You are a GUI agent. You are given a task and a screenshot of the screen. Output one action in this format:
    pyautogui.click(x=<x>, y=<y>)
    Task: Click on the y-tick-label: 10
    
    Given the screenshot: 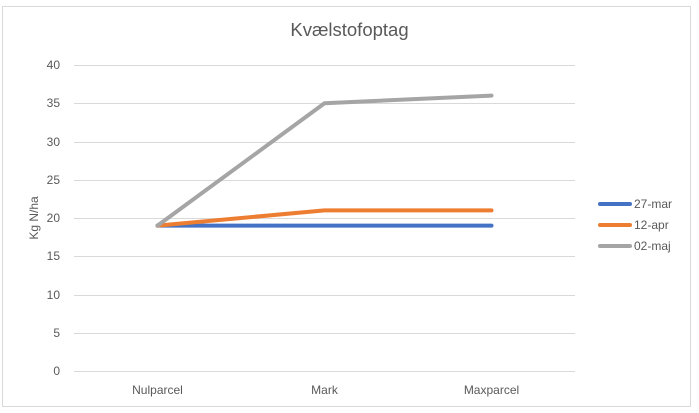 What is the action you would take?
    pyautogui.click(x=53, y=294)
    